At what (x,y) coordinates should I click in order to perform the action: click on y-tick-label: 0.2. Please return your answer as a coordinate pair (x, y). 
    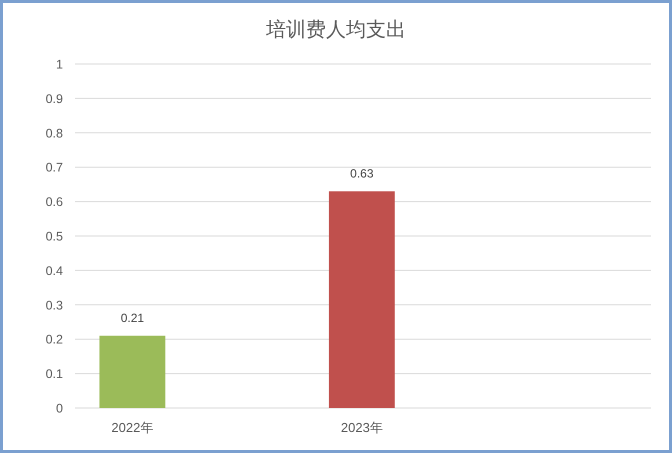
    Looking at the image, I should click on (55, 339).